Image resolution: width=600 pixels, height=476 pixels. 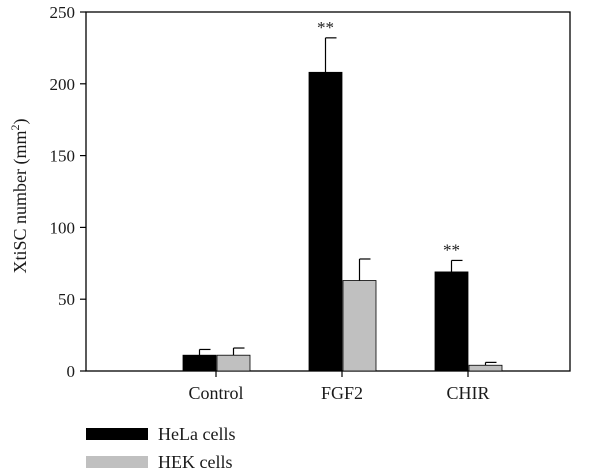 I want to click on legend-swatch-hela, so click(x=117, y=434).